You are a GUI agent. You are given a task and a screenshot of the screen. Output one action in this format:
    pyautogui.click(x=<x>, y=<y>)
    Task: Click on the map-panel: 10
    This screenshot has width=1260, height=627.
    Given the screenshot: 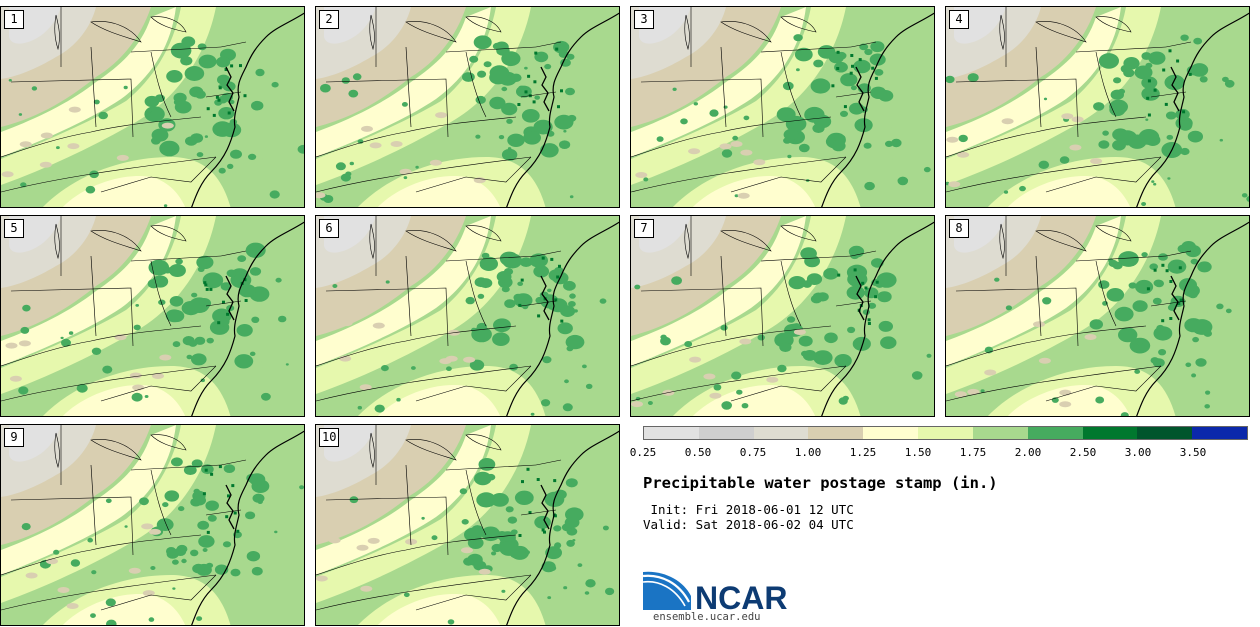 What is the action you would take?
    pyautogui.click(x=467, y=525)
    